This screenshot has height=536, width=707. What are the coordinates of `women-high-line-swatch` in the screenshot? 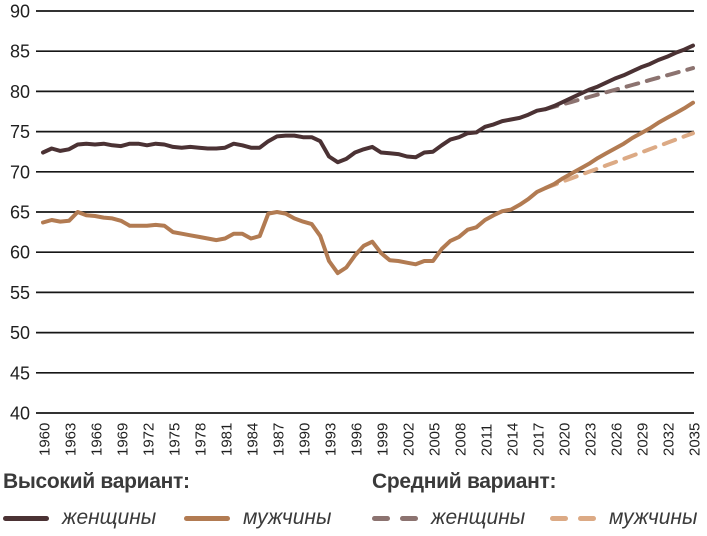 It's located at (26, 518).